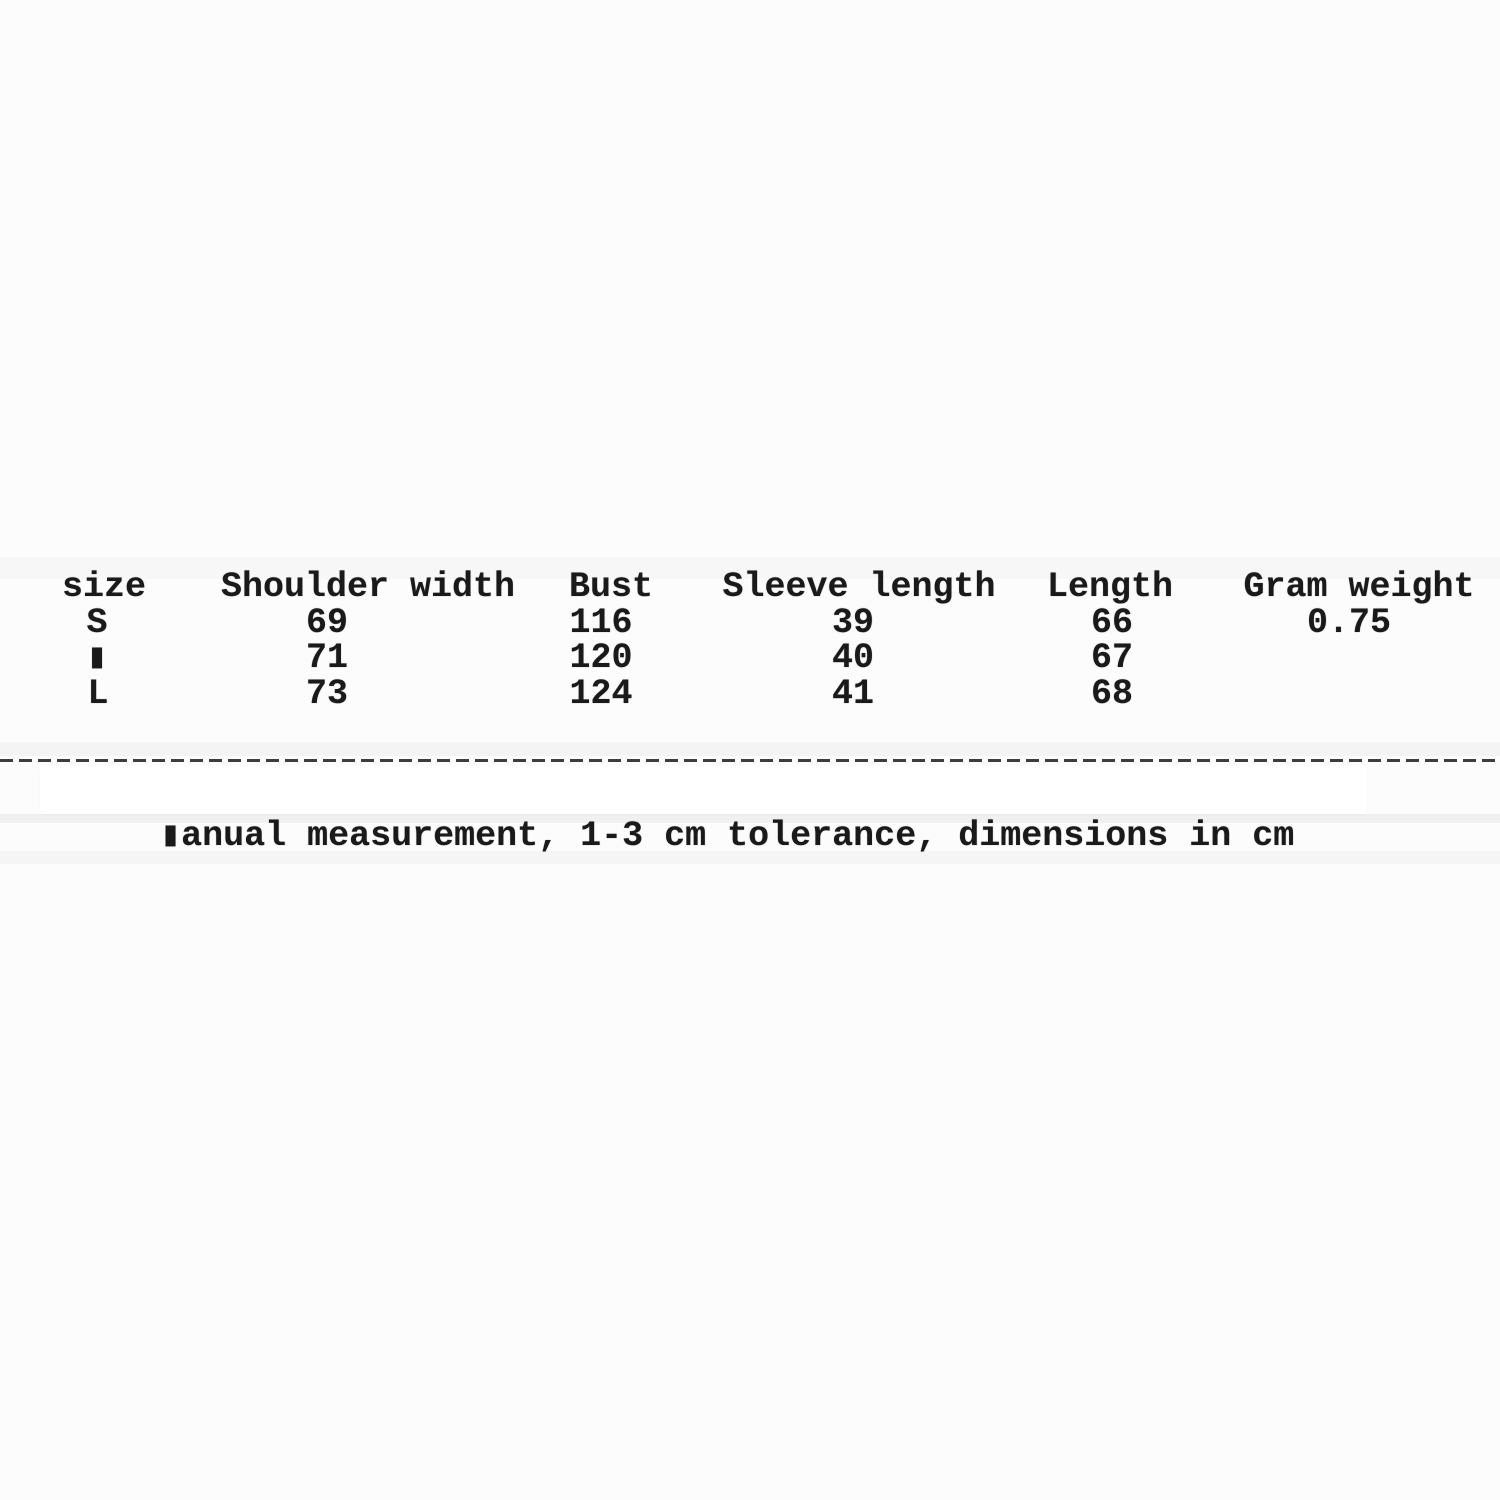 This screenshot has width=1500, height=1500. What do you see at coordinates (853, 694) in the screenshot?
I see `cell-sleeve-l: 41` at bounding box center [853, 694].